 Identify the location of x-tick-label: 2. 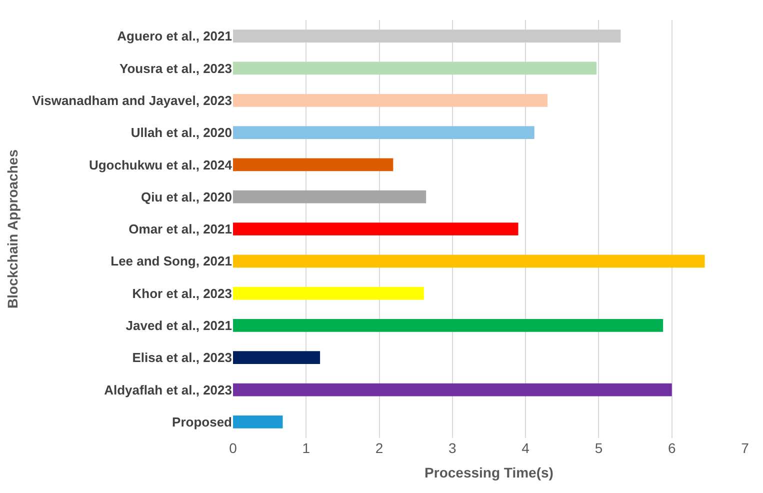
(379, 448).